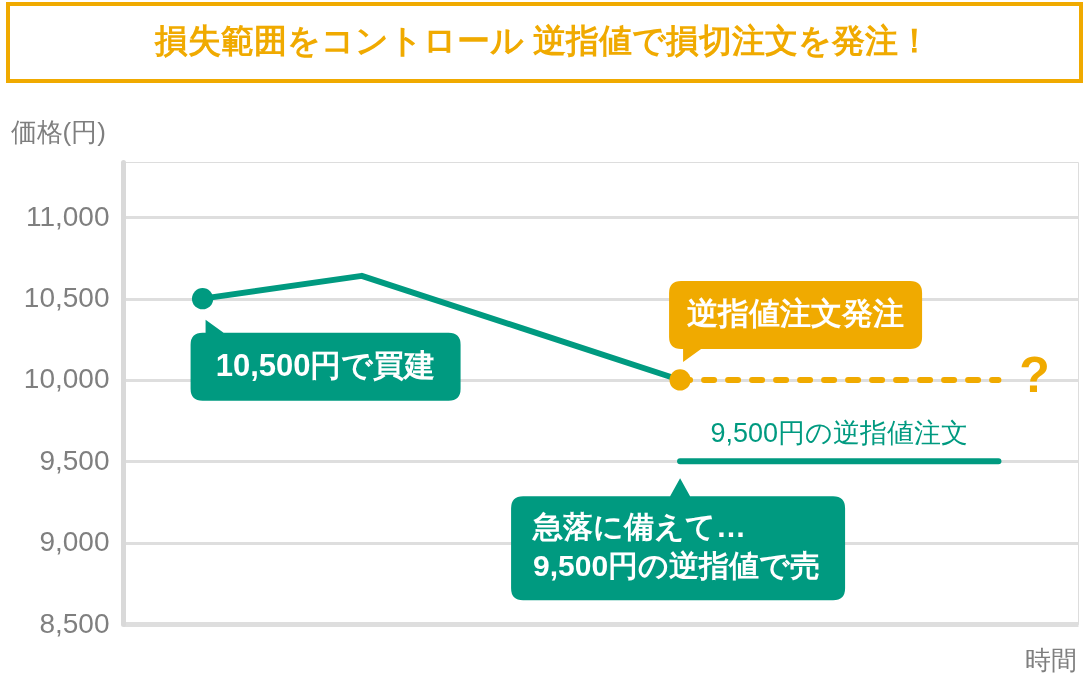 This screenshot has height=682, width=1086. Describe the element at coordinates (676, 546) in the screenshot. I see `annotation: 急落に備えて… 9,500円の逆指値で売` at that location.